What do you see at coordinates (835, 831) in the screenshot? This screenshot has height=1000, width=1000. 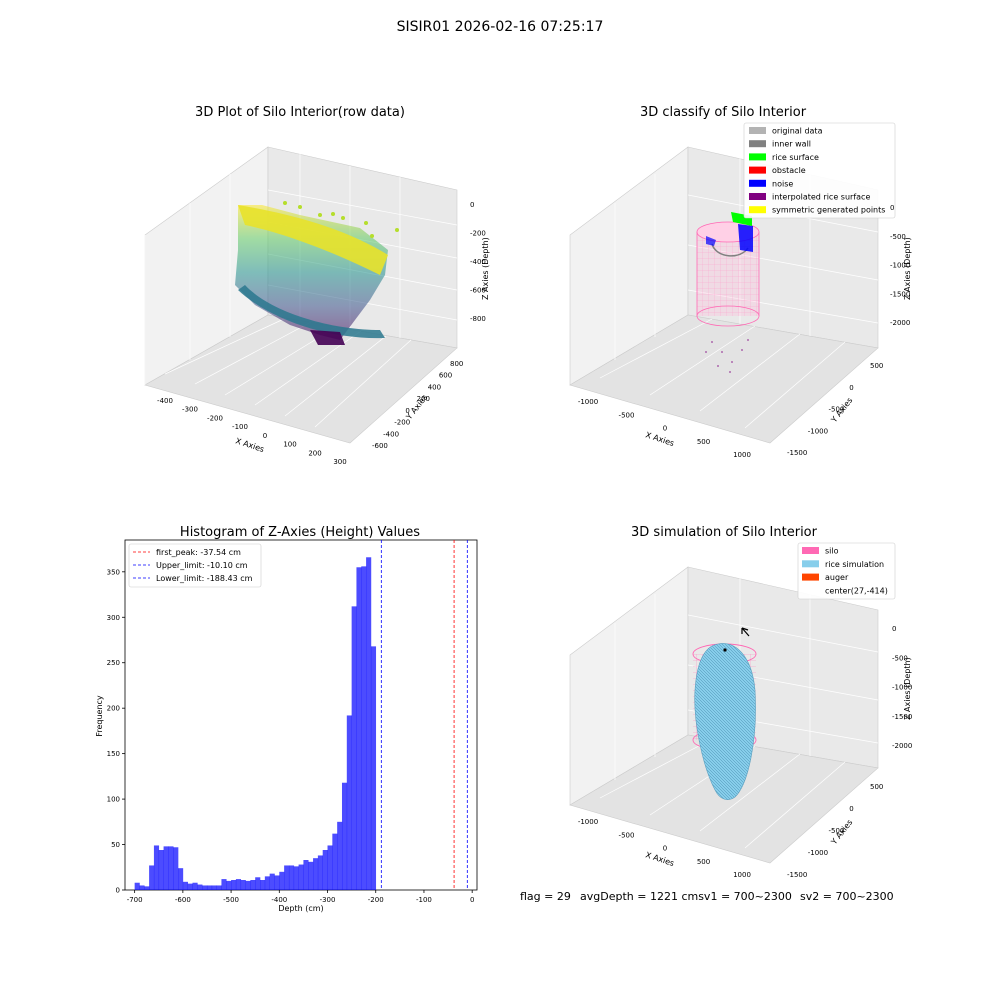 I see `y-tick-labels: -1500 -1000 -500 0 500` at bounding box center [835, 831].